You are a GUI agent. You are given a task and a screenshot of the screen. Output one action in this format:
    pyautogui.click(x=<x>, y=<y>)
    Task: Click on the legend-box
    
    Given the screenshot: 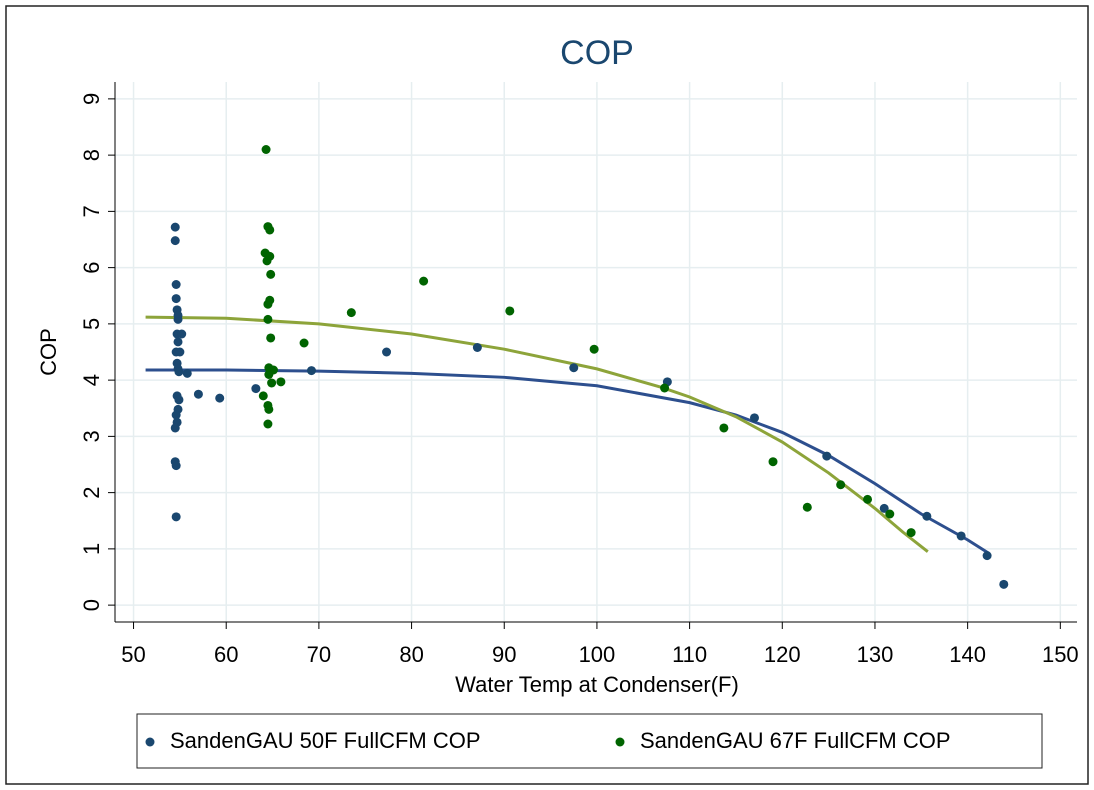 What is the action you would take?
    pyautogui.click(x=589, y=741)
    